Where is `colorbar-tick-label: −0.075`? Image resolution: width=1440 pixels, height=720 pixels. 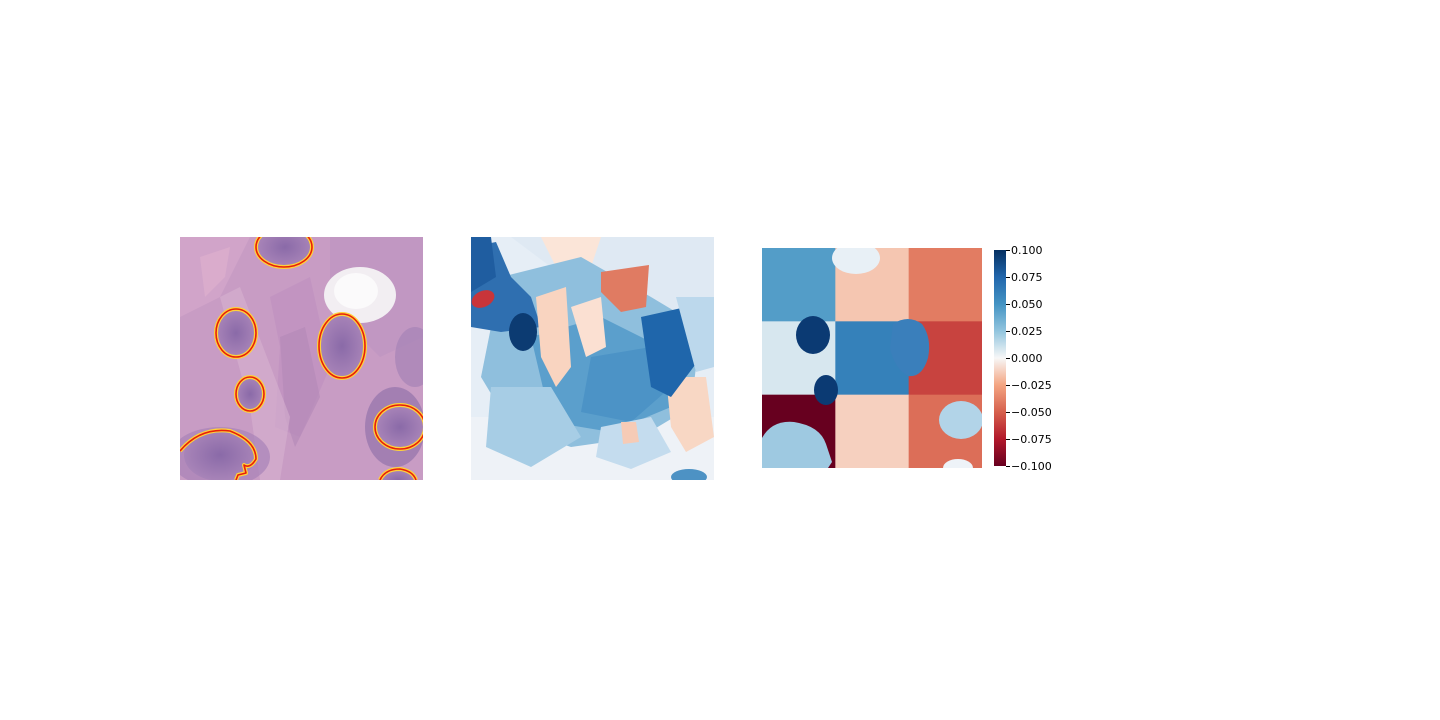
colorbar-tick-label: −0.075 is located at coordinates (1031, 439).